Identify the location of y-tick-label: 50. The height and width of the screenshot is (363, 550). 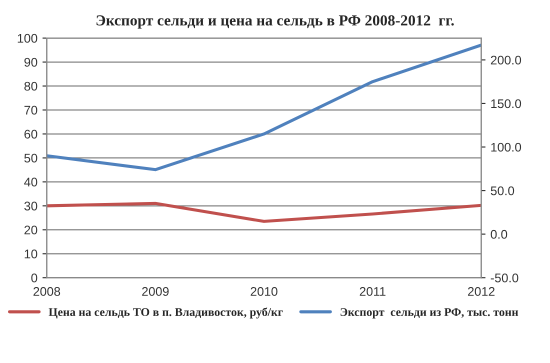
(31, 158).